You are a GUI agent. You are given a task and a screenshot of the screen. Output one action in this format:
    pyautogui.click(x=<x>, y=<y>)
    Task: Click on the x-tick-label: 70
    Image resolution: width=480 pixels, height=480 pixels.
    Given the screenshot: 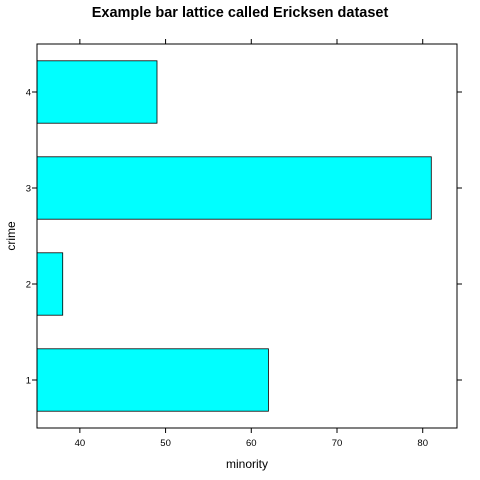 What is the action you would take?
    pyautogui.click(x=337, y=443)
    